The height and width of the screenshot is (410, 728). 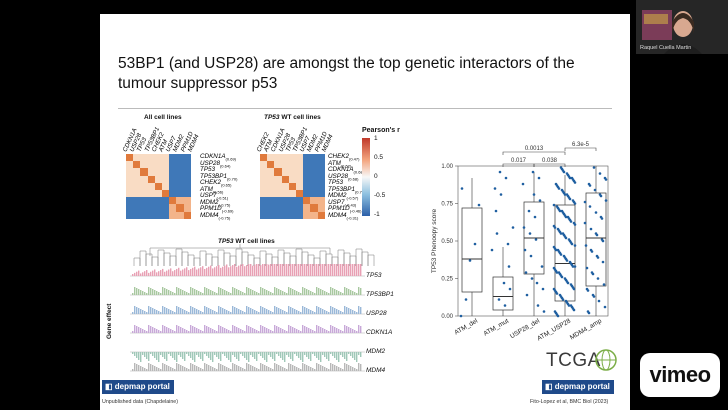 What do you see at coordinates (210, 163) in the screenshot?
I see `row-gene: USP28` at bounding box center [210, 163].